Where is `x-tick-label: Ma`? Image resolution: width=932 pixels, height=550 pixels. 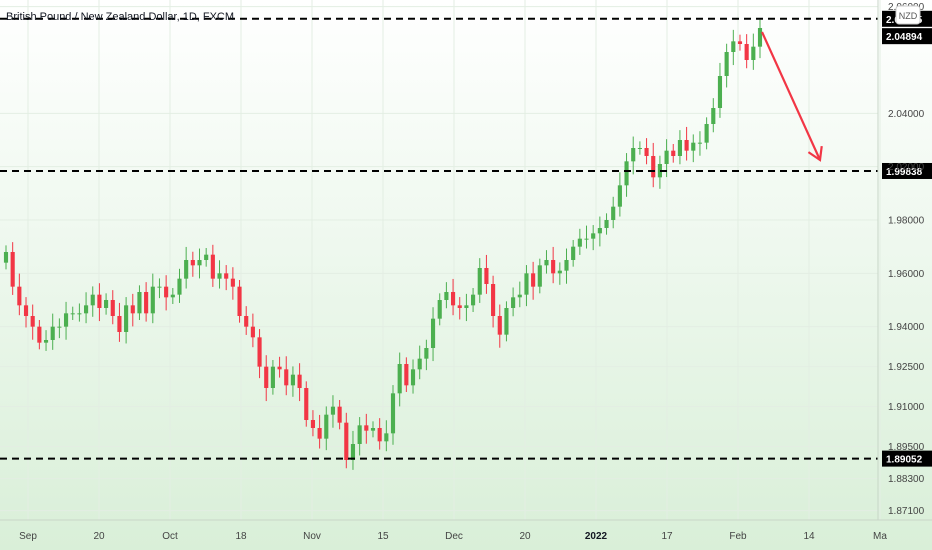 x-tick-label: Ma is located at coordinates (880, 536).